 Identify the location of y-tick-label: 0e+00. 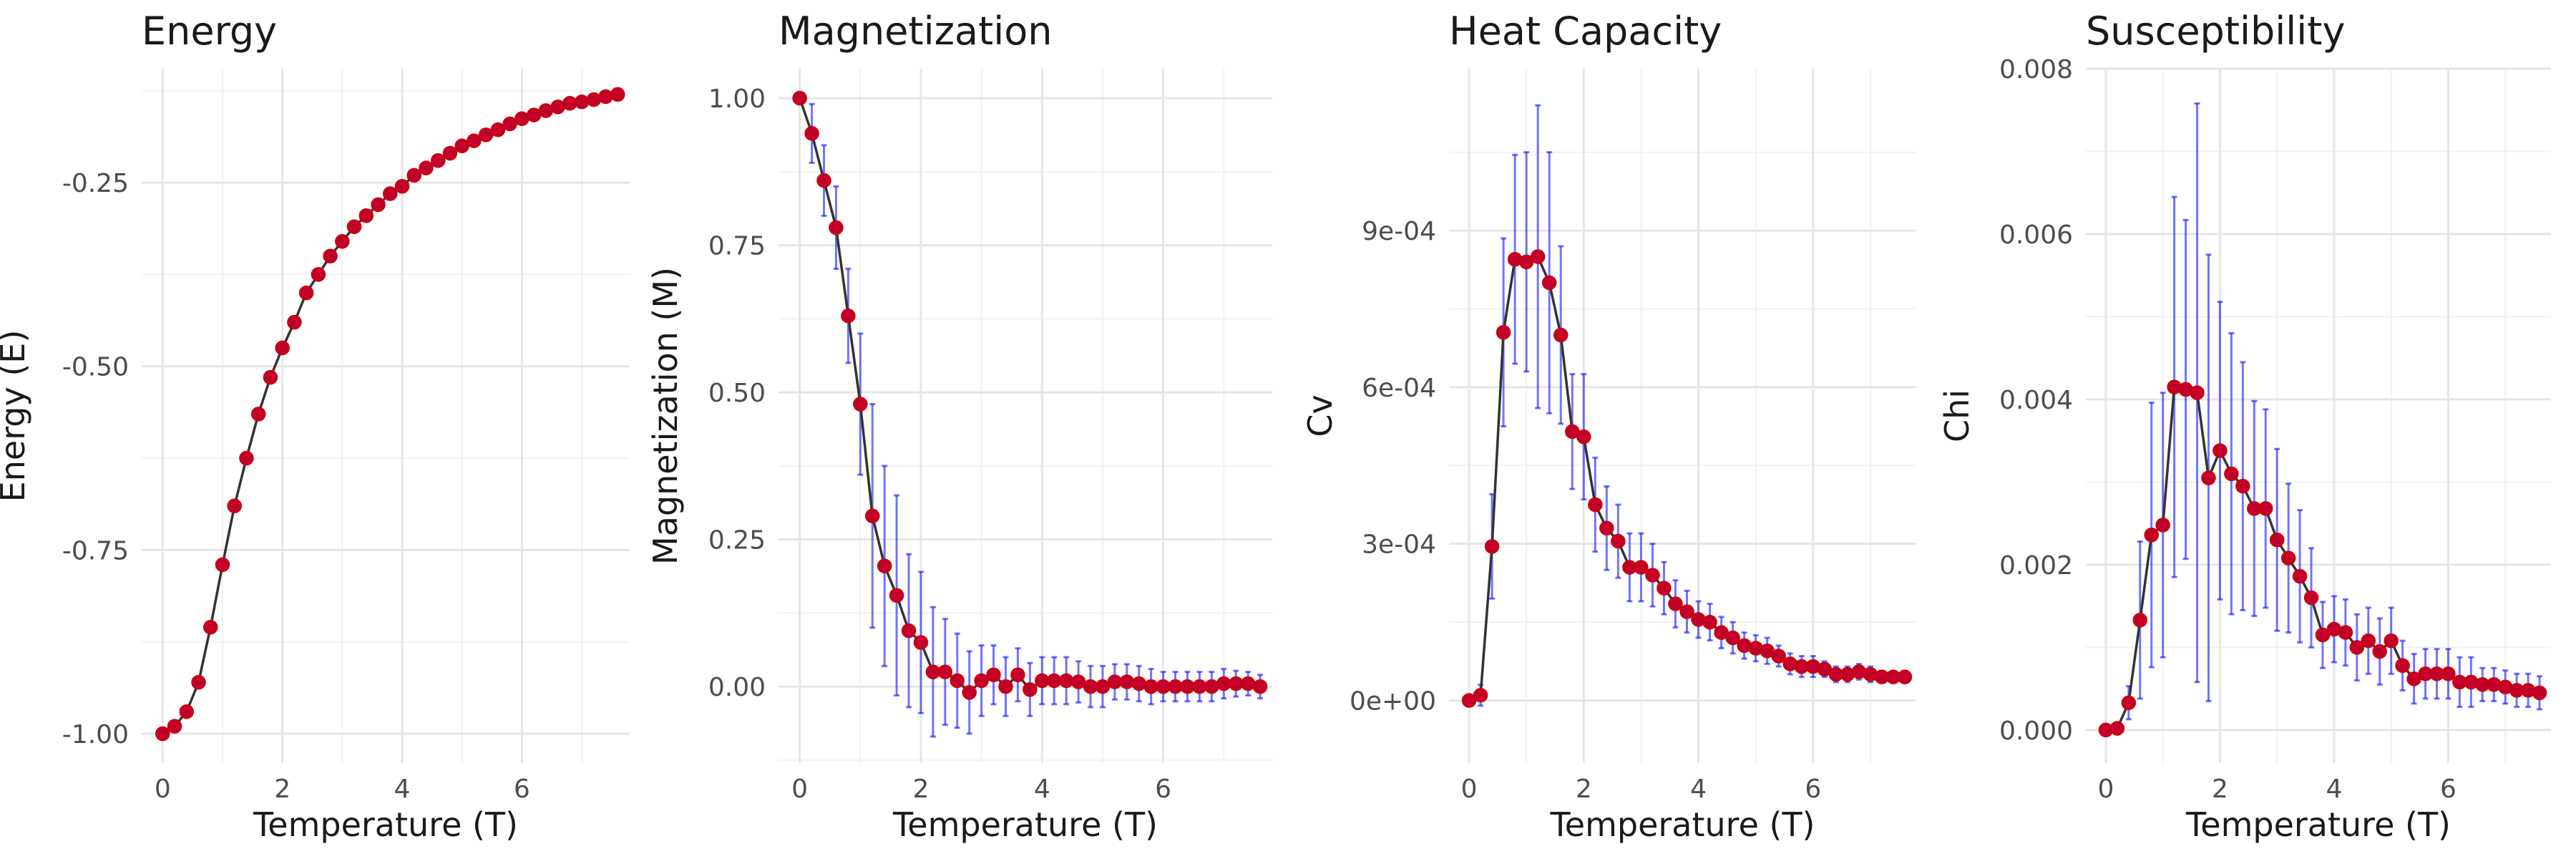
(1393, 701).